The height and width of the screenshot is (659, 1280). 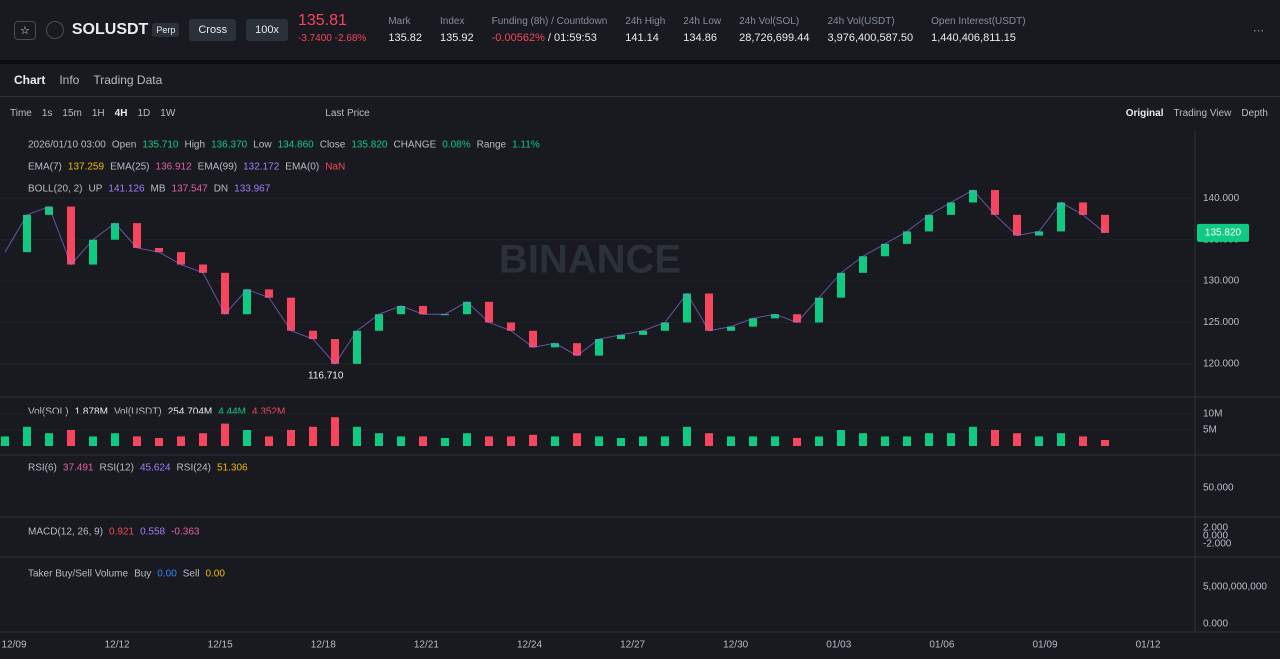 I want to click on legend-label: Open, so click(x=124, y=145).